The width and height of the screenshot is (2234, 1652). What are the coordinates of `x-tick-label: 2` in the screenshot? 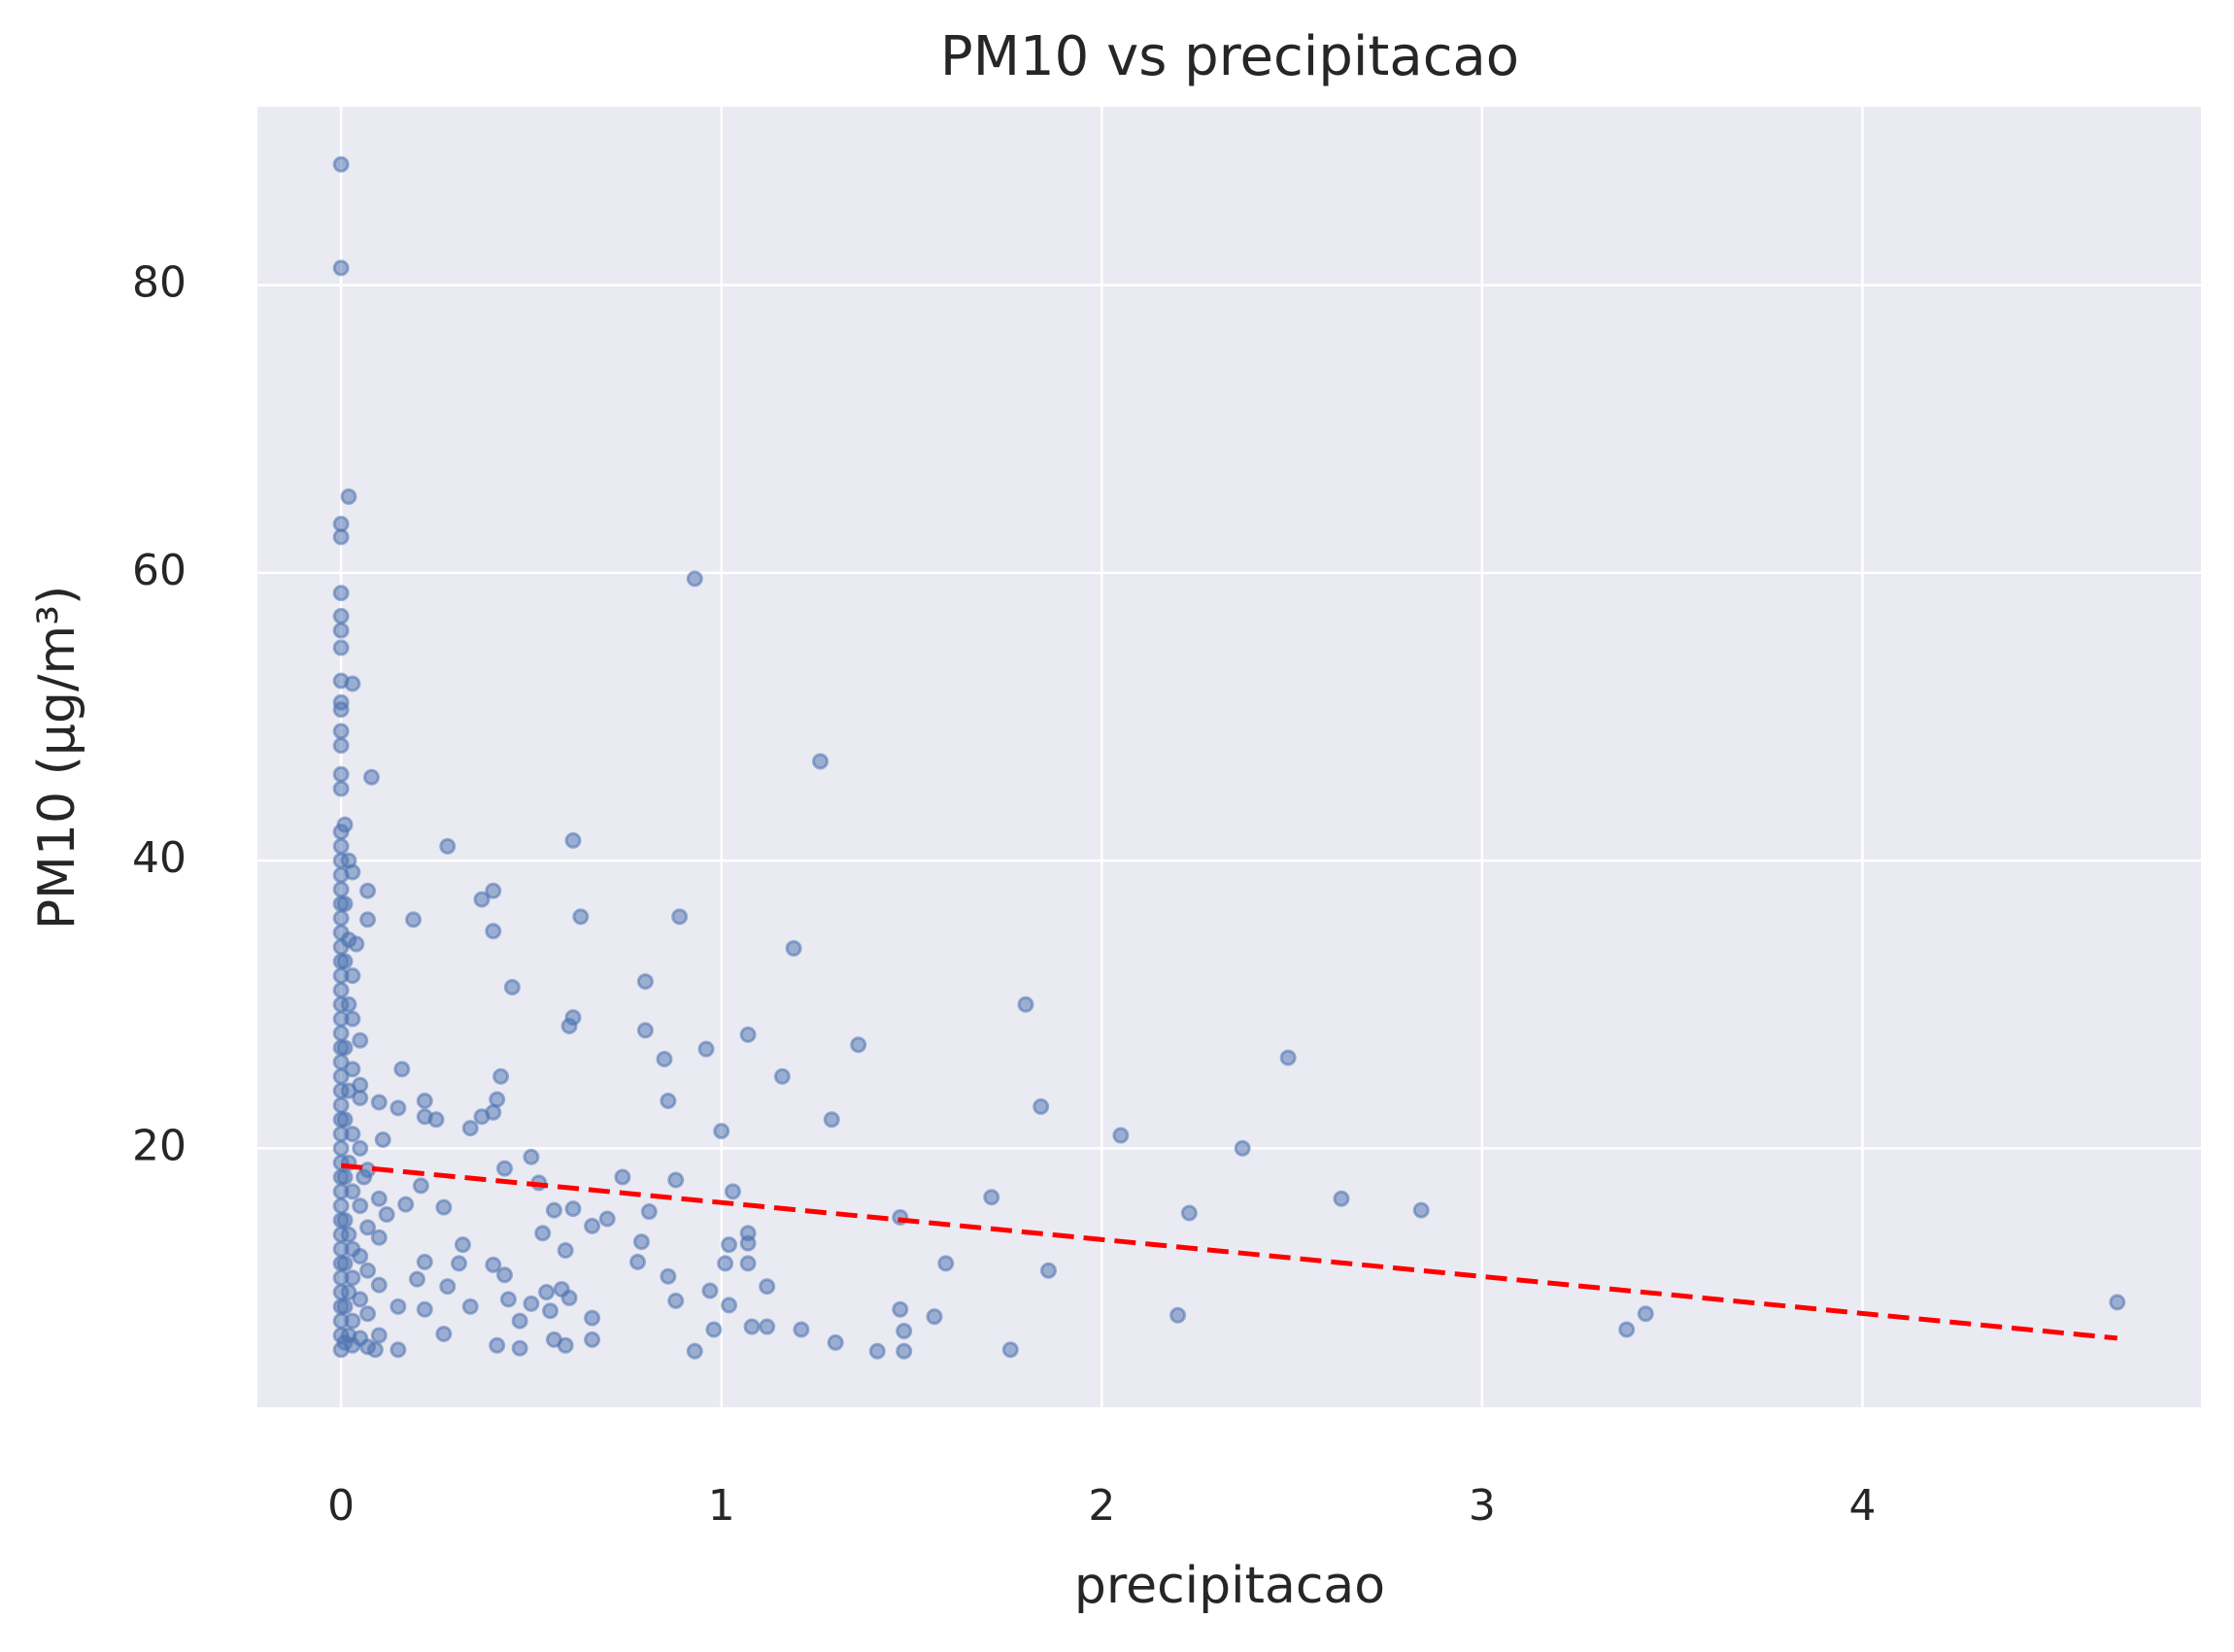 It's located at (1101, 1506).